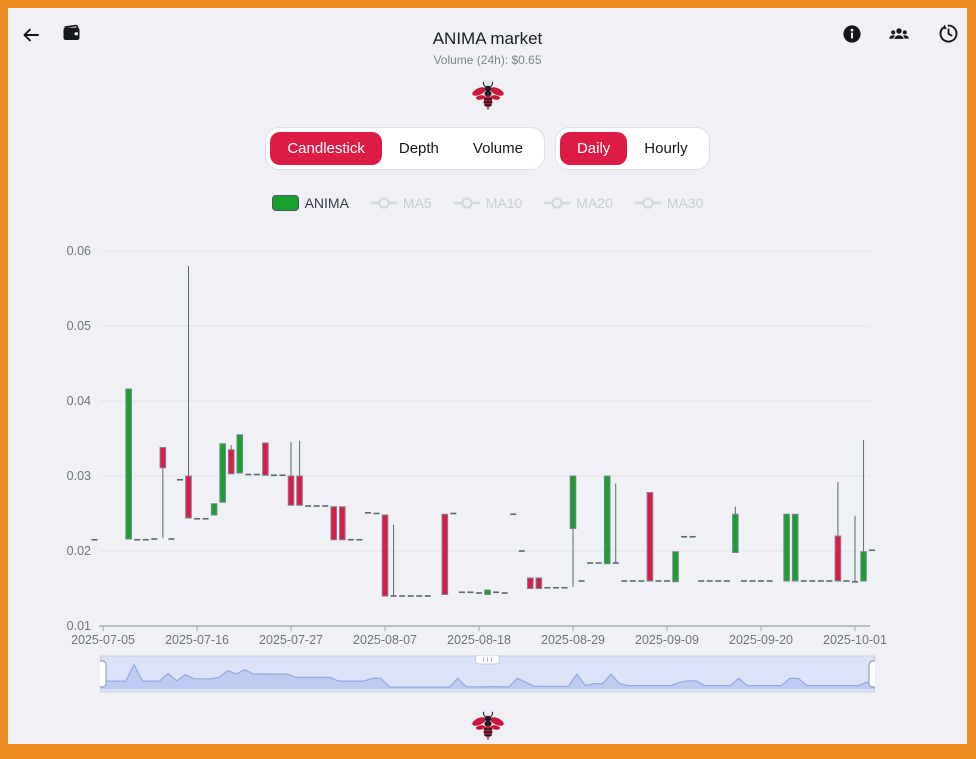 This screenshot has height=759, width=976. Describe the element at coordinates (79, 326) in the screenshot. I see `svg-text: 0.05` at that location.